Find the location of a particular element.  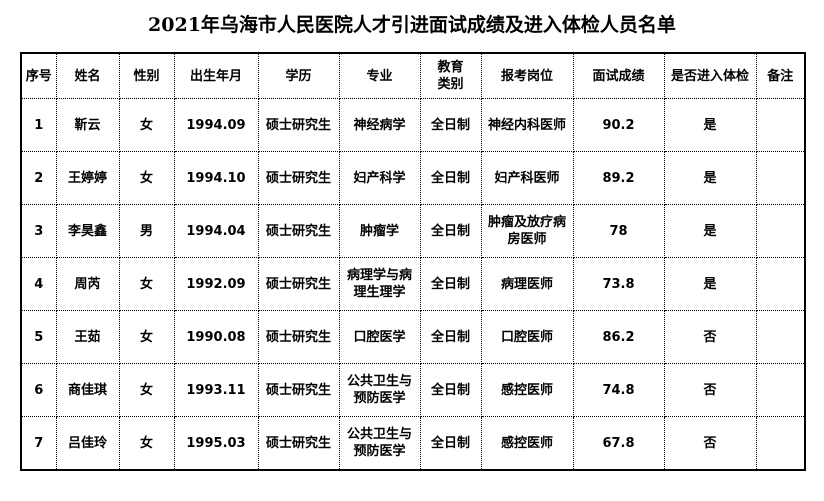

major-cell: 神经病学 is located at coordinates (379, 125).